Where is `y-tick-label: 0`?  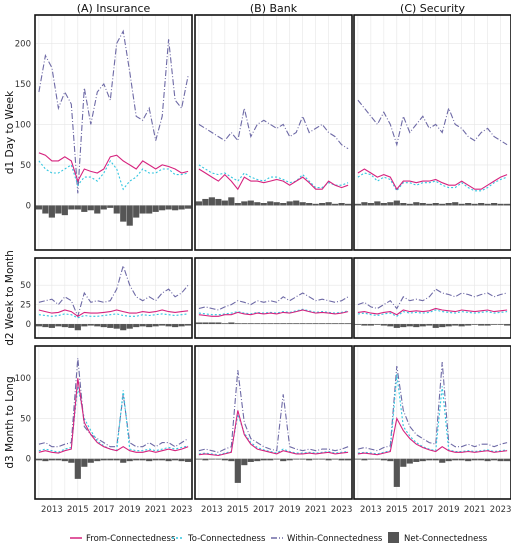
y-tick-label: 0 is located at coordinates (28, 460).